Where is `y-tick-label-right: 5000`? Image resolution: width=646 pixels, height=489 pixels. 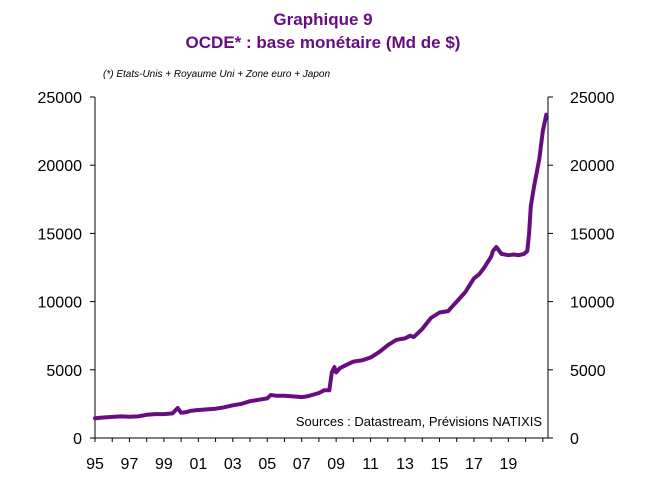 y-tick-label-right: 5000 is located at coordinates (588, 371).